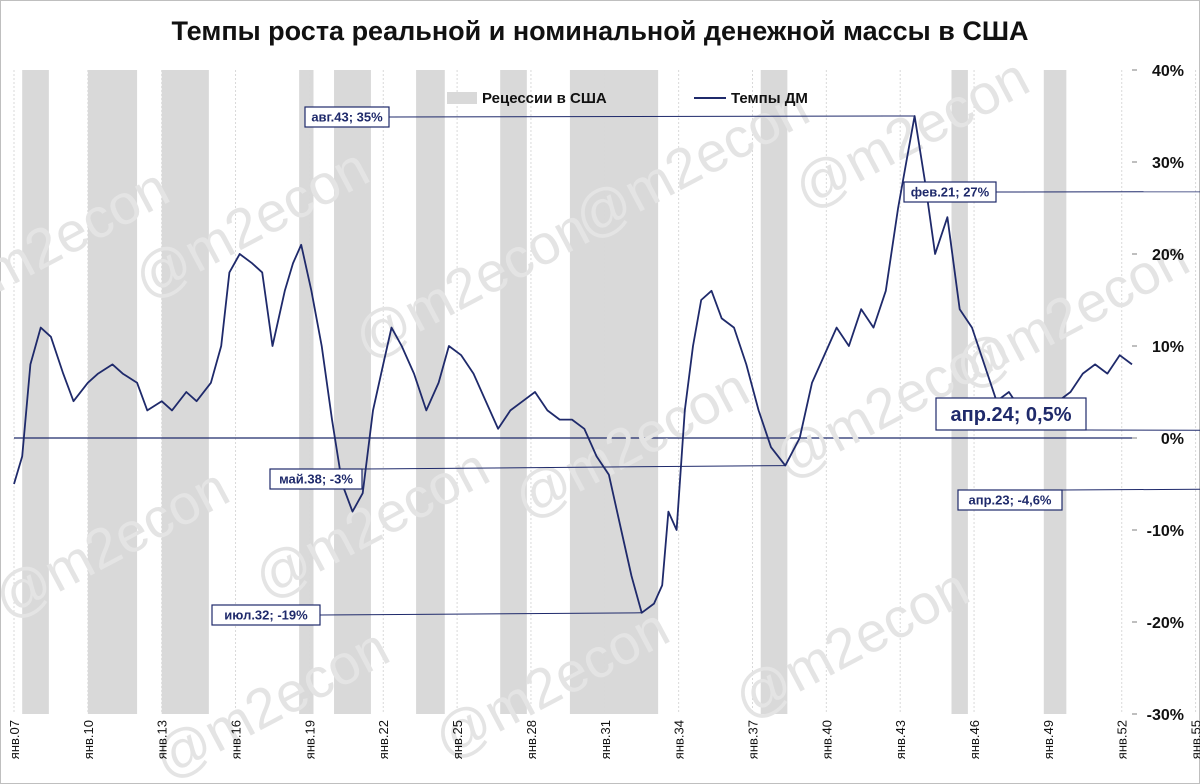  I want to click on x-tick-label: янв.31, so click(605, 739).